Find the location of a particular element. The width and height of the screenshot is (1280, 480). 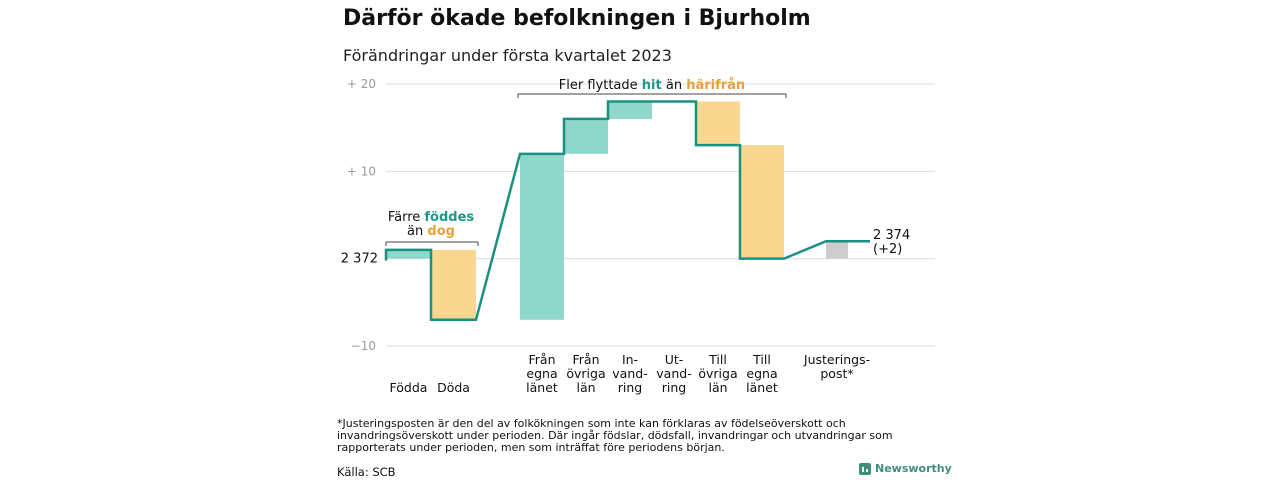

category-label: In- is located at coordinates (630, 359).